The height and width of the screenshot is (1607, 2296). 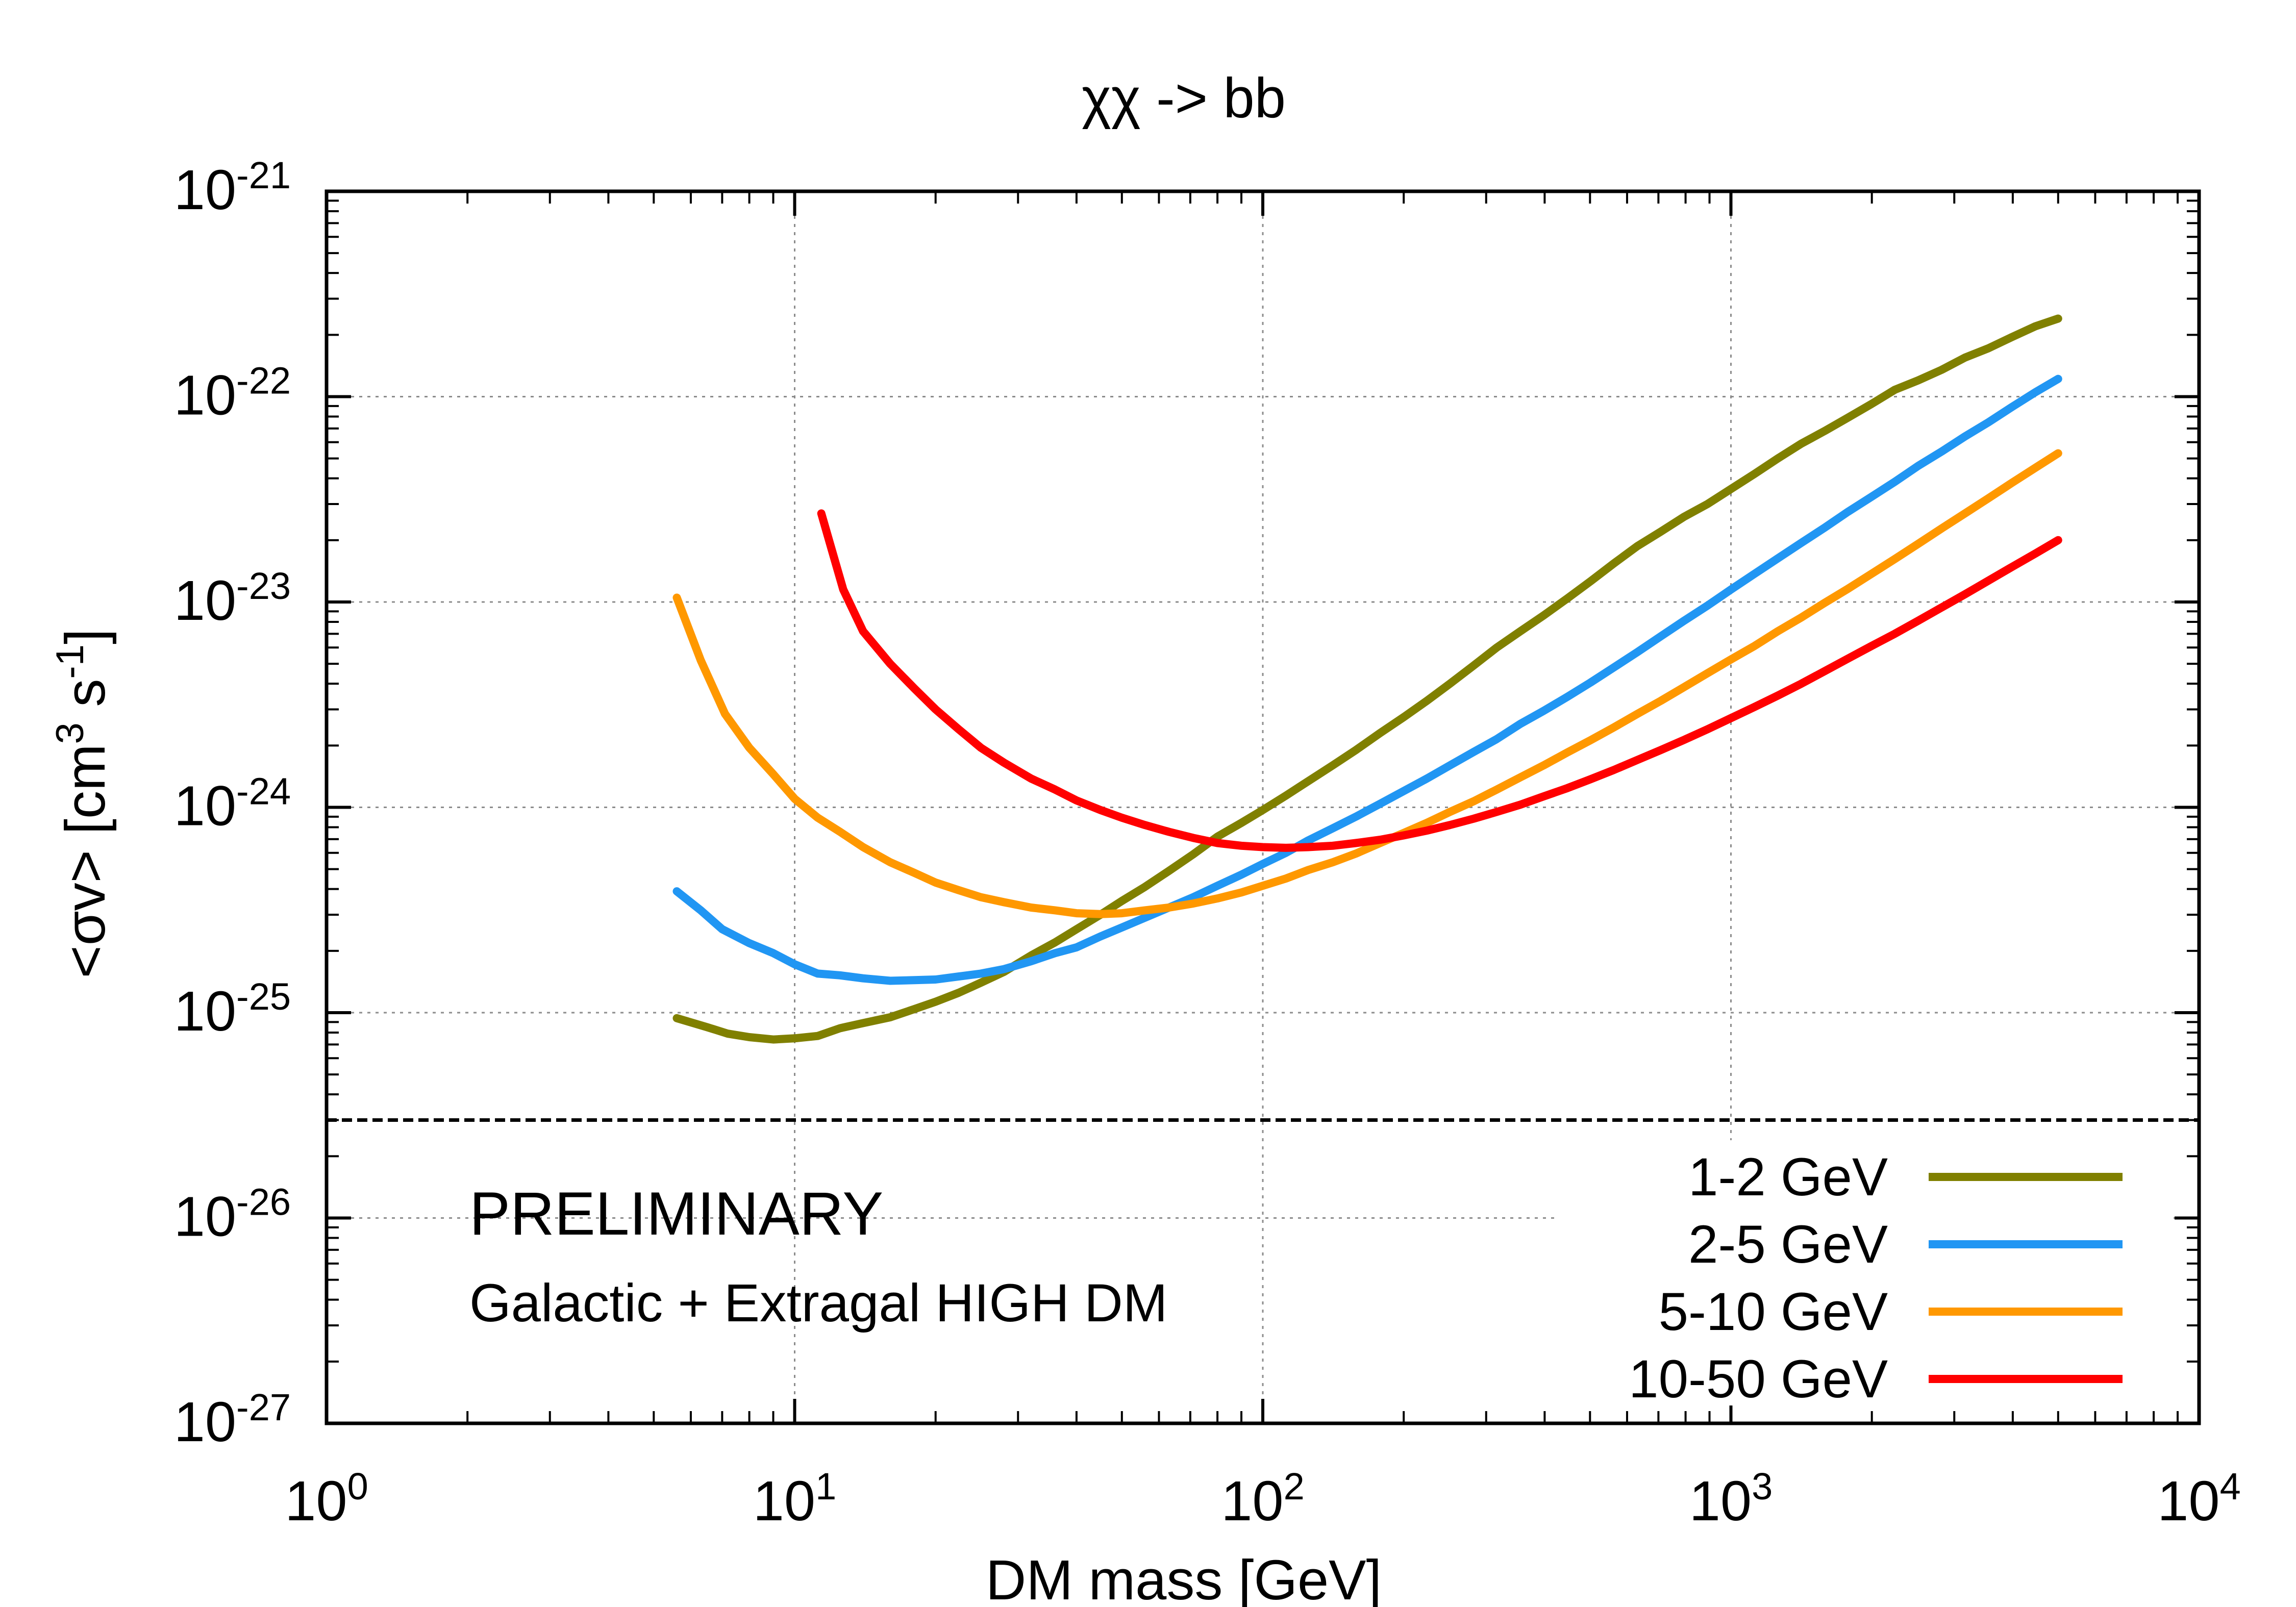 What do you see at coordinates (85, 861) in the screenshot?
I see `y-axis-label-prefix: <σv> [cm` at bounding box center [85, 861].